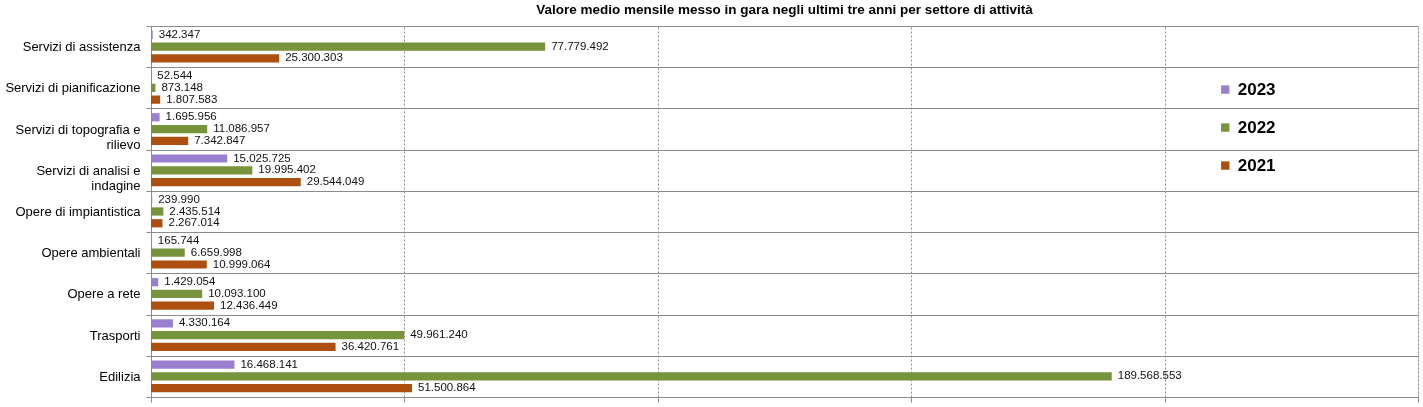 The height and width of the screenshot is (407, 1423). Describe the element at coordinates (204, 322) in the screenshot. I see `data-label: 4.330.164` at that location.